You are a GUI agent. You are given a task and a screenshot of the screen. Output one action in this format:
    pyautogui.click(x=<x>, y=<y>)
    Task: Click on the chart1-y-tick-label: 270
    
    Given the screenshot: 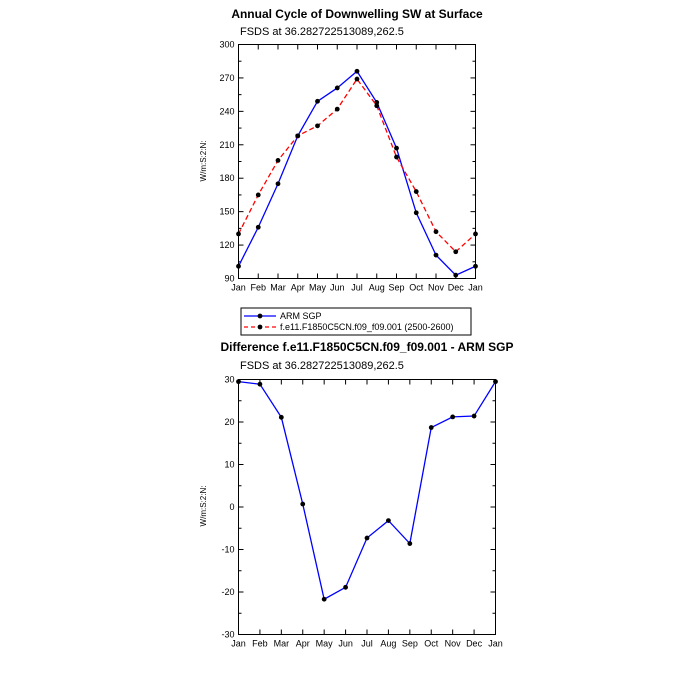 What is the action you would take?
    pyautogui.click(x=226, y=78)
    